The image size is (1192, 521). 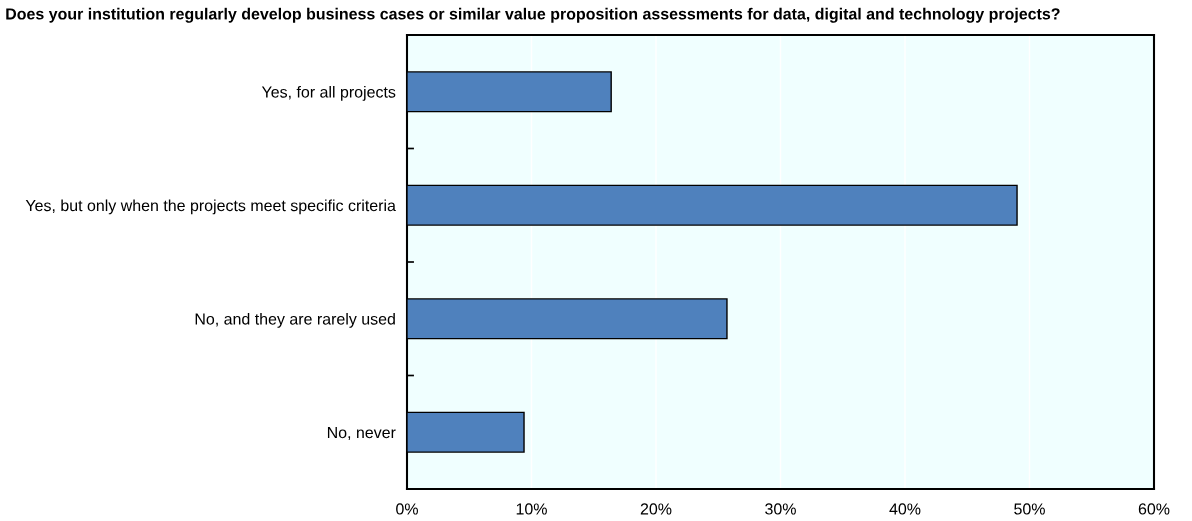 What do you see at coordinates (361, 434) in the screenshot?
I see `y-tick-label: No, never` at bounding box center [361, 434].